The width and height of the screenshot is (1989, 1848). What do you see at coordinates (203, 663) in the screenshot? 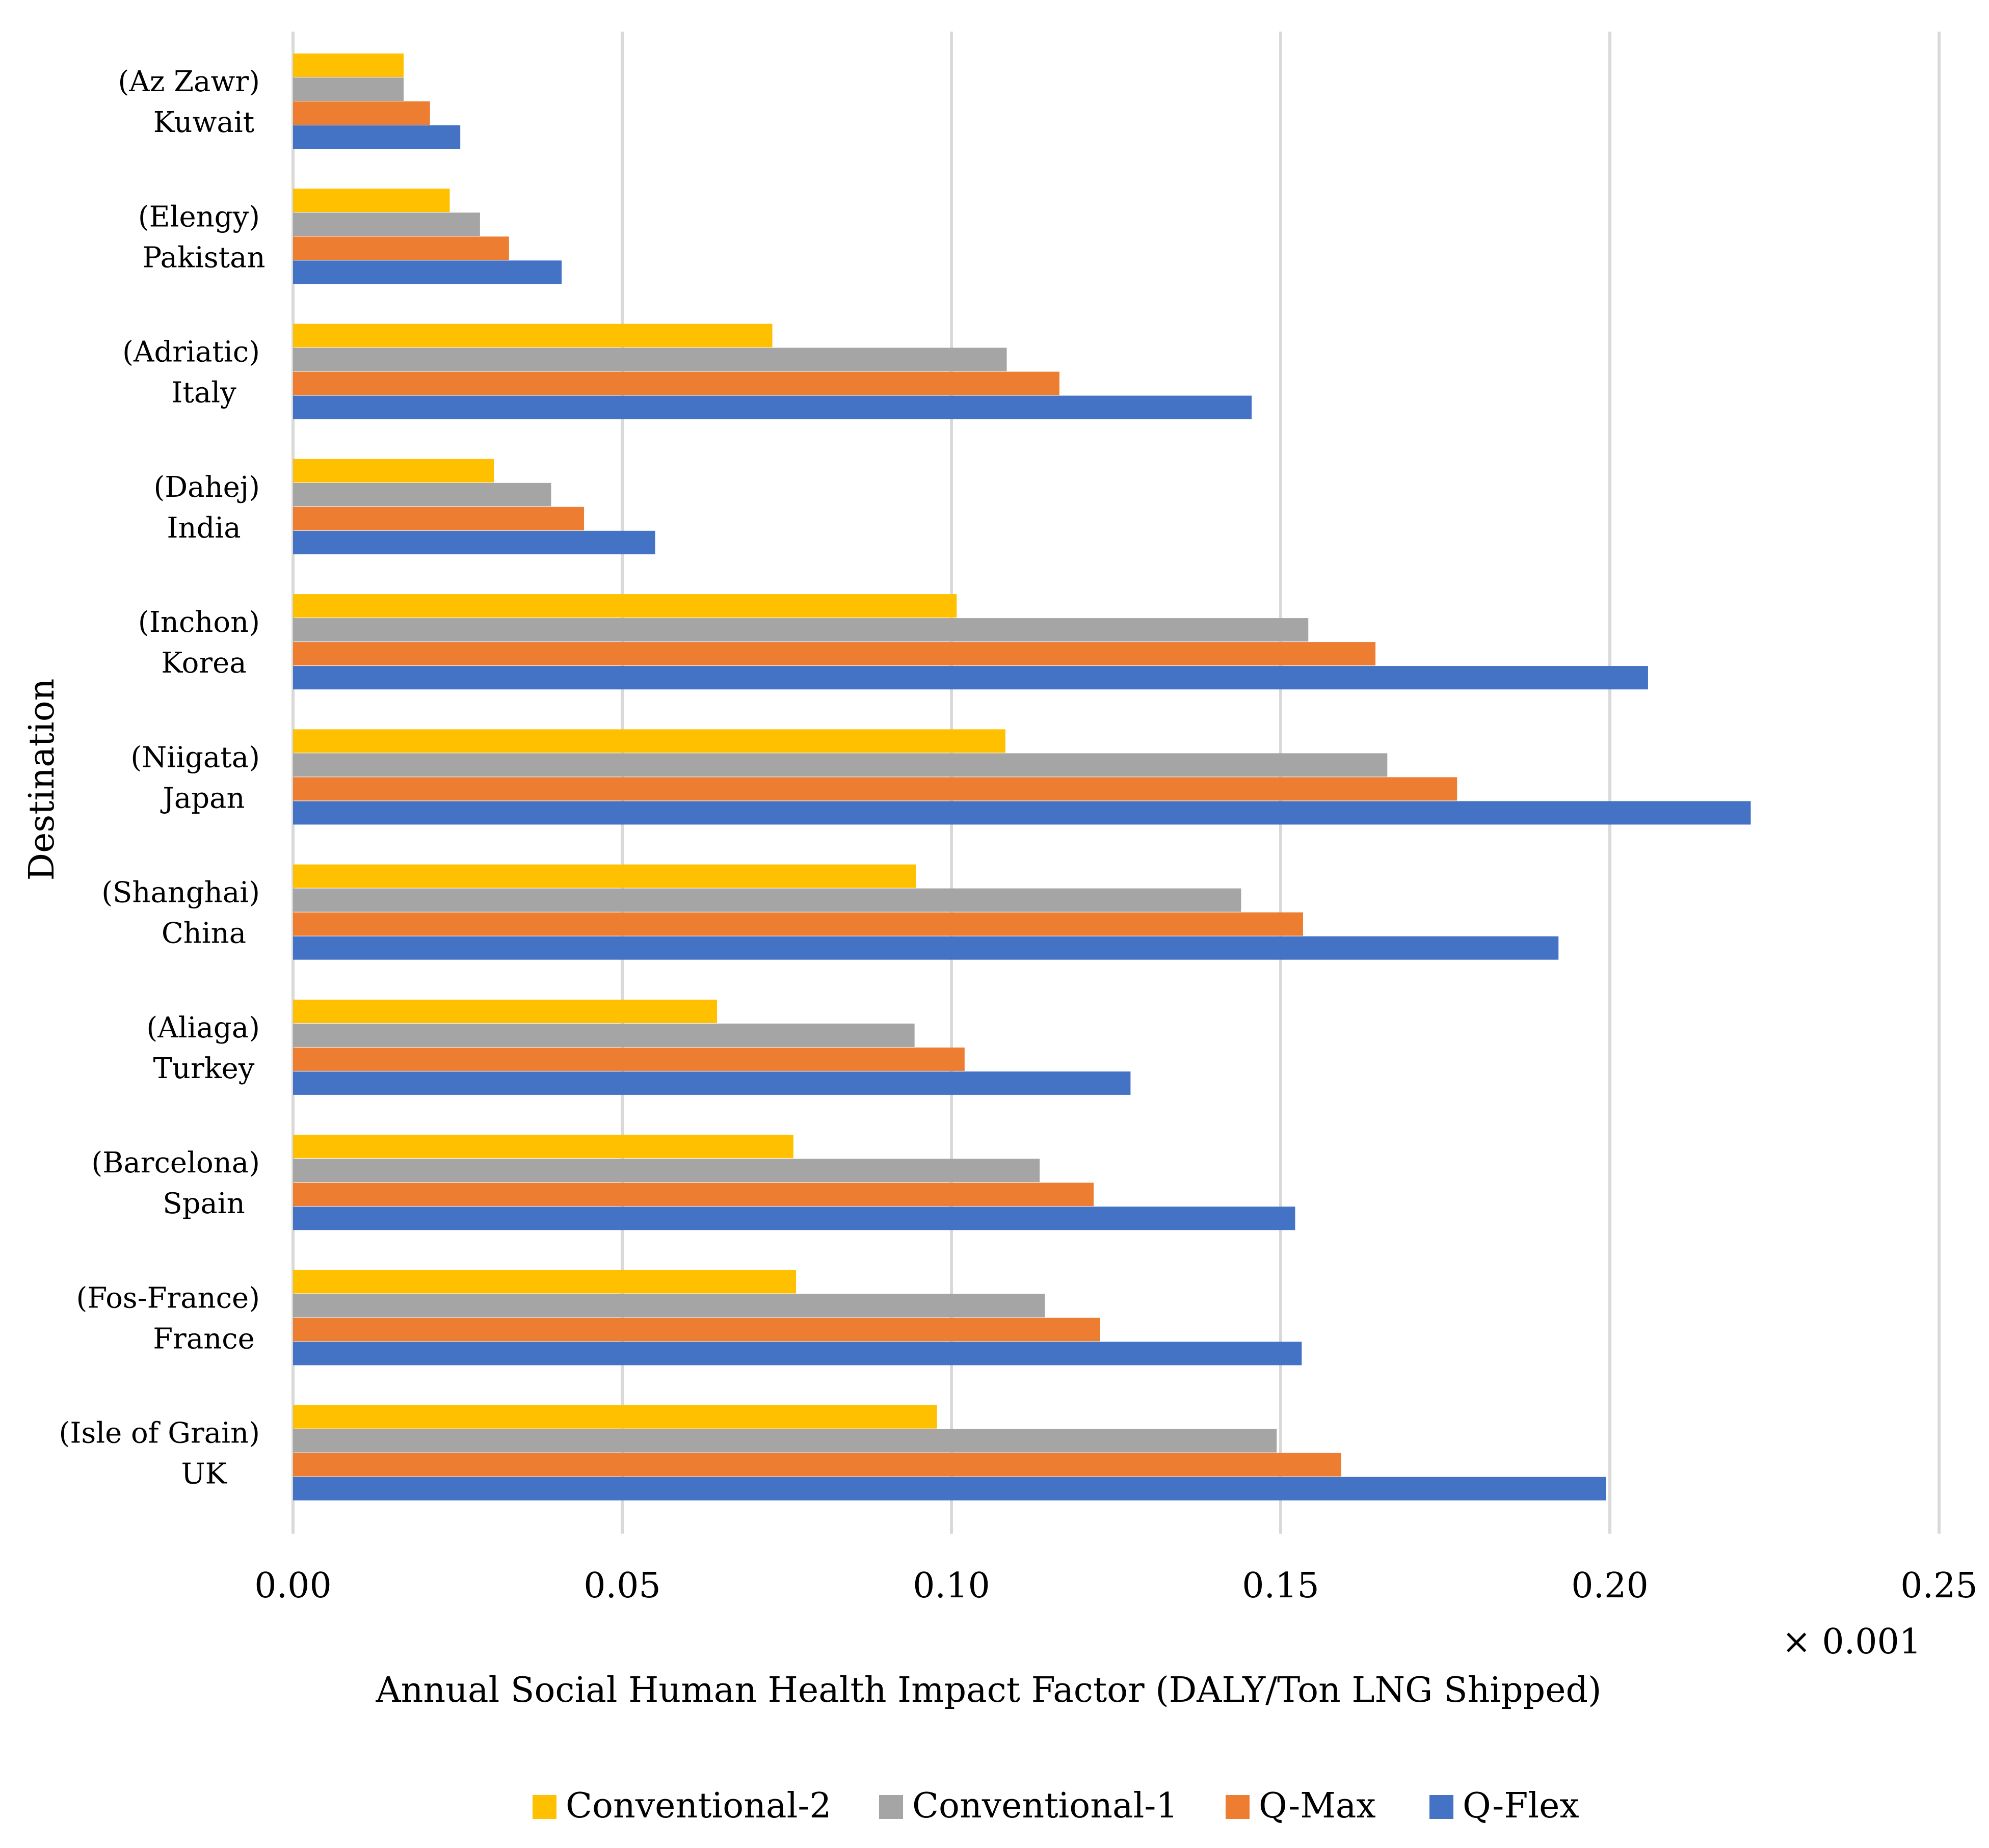
I see `category-label-country: Korea` at bounding box center [203, 663].